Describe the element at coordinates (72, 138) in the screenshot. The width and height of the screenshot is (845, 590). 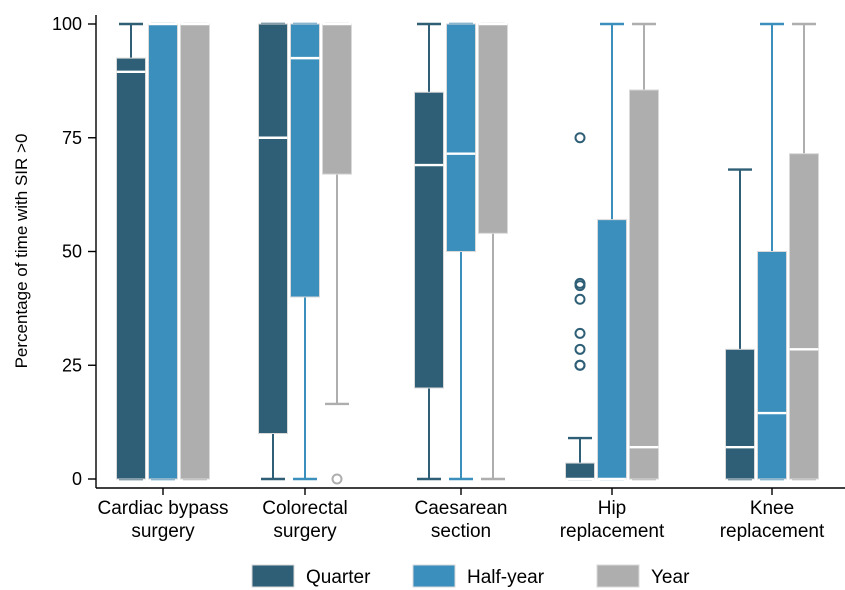
I see `y-tick-label: 75` at that location.